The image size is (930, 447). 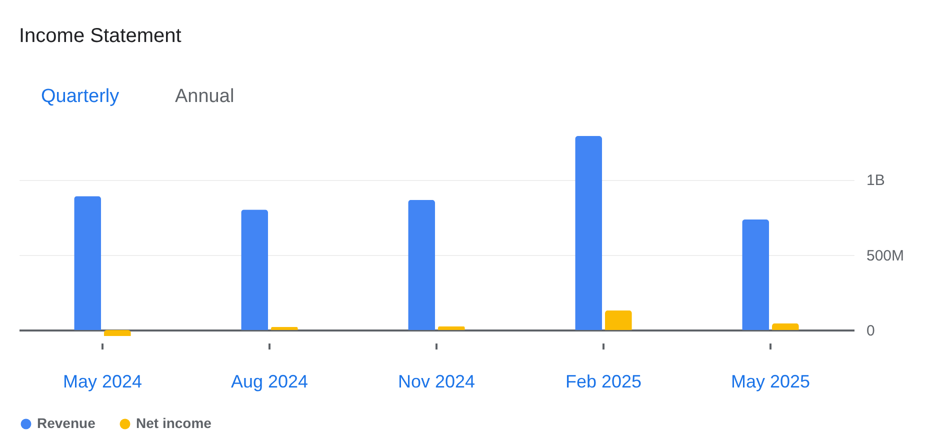 What do you see at coordinates (66, 423) in the screenshot?
I see `legend-label: Revenue` at bounding box center [66, 423].